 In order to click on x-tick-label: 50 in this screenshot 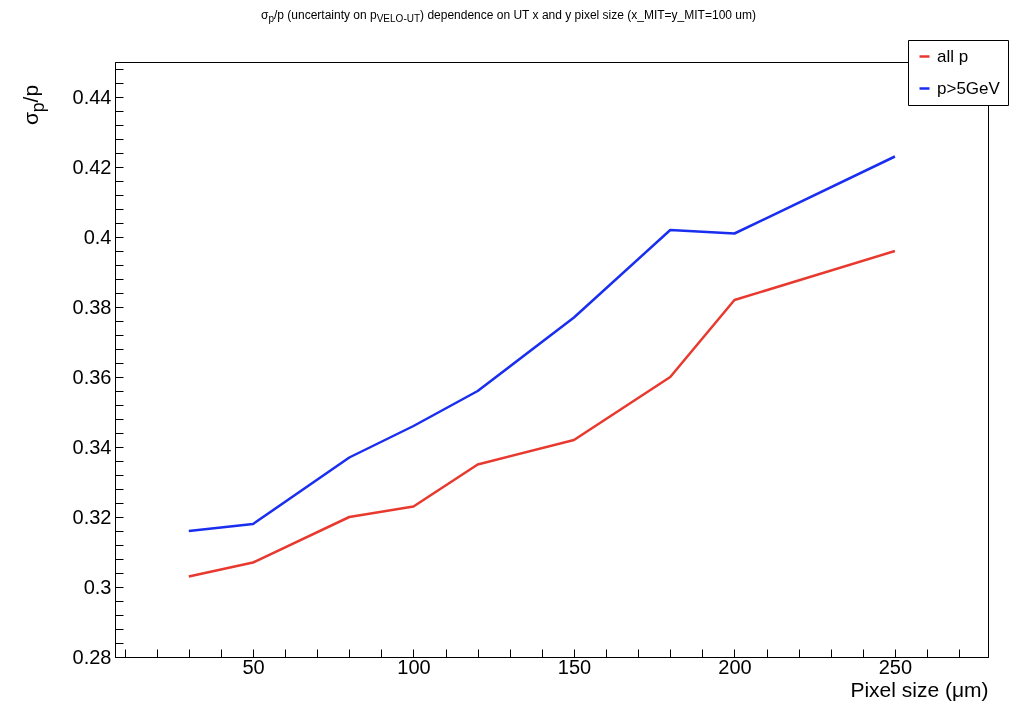, I will do `click(253, 666)`.